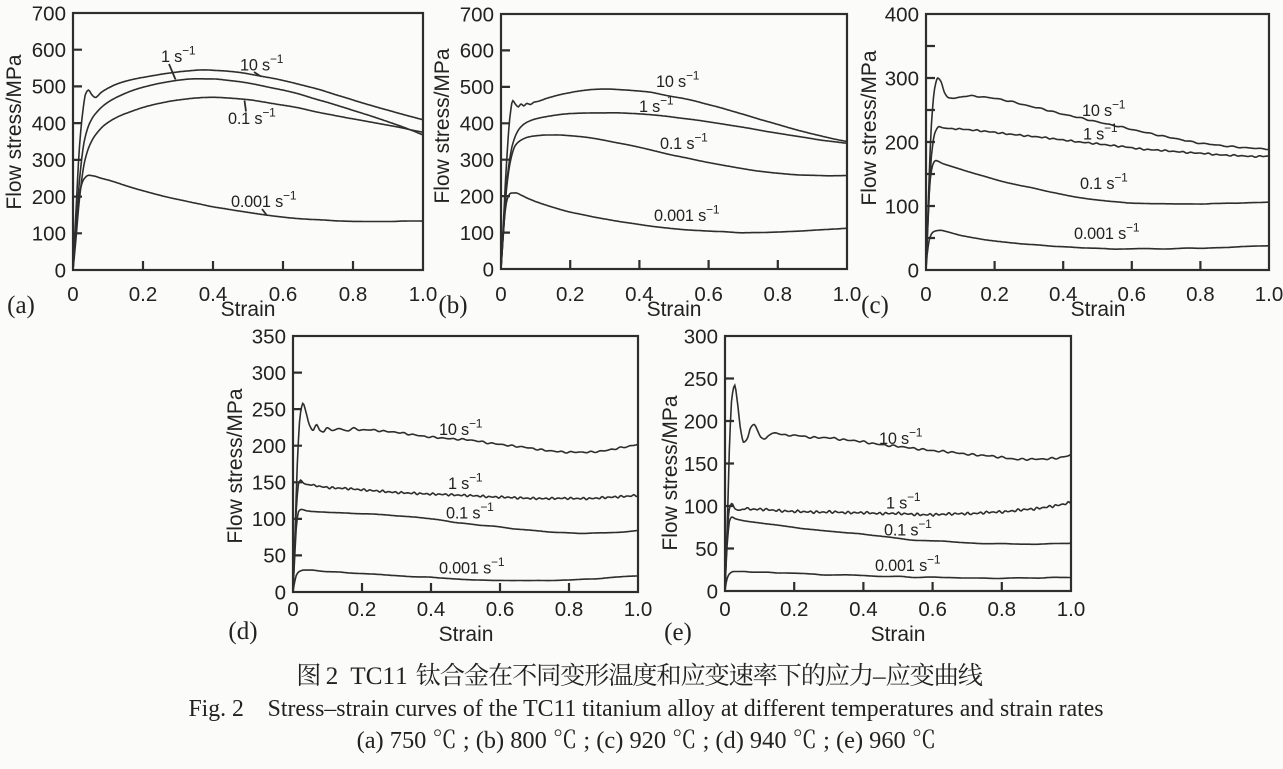 This screenshot has height=769, width=1283. I want to click on svg-text: (d), so click(242, 631).